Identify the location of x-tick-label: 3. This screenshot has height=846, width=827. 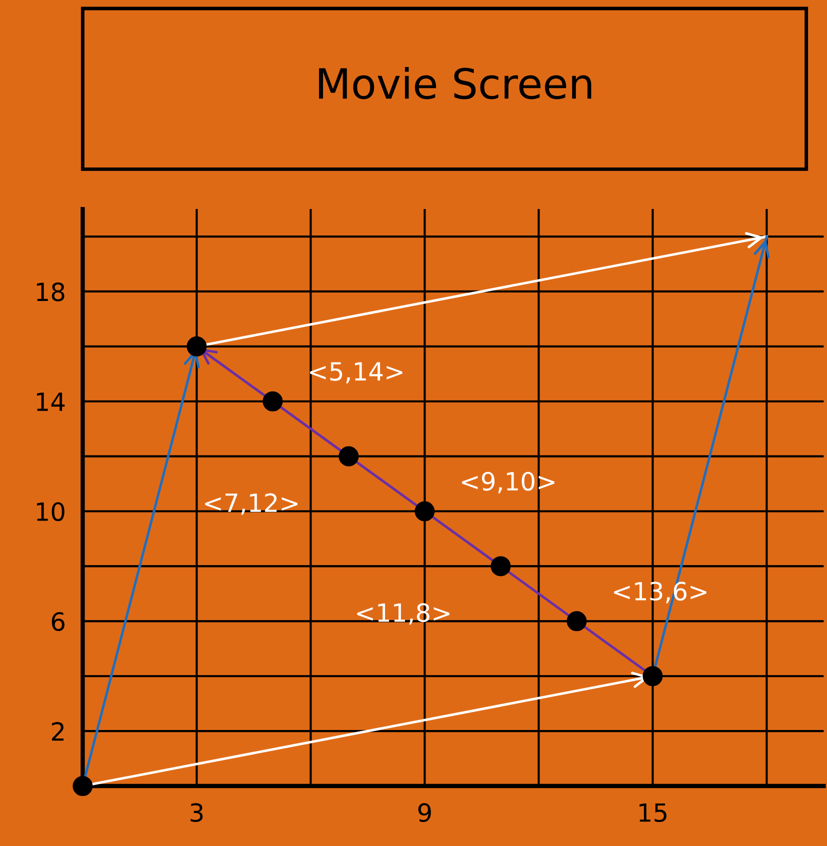
(196, 812).